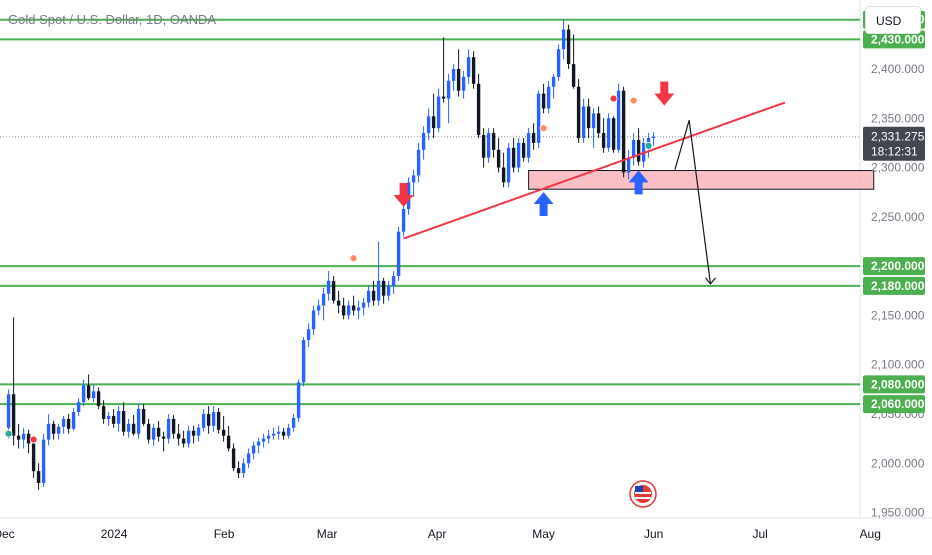  Describe the element at coordinates (898, 217) in the screenshot. I see `y-tick-label: 2,250.000` at that location.